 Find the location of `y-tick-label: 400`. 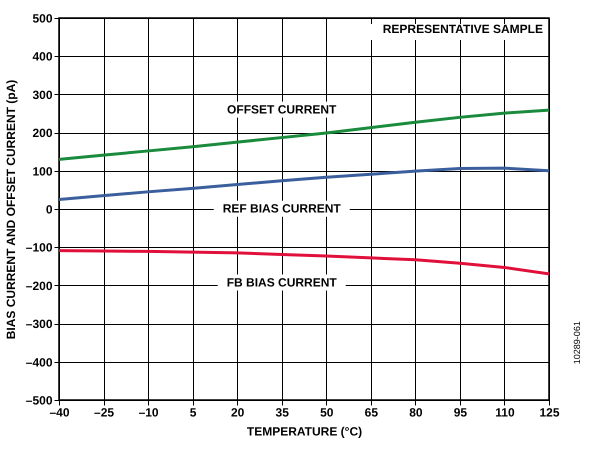

y-tick-label: 400 is located at coordinates (42, 57).